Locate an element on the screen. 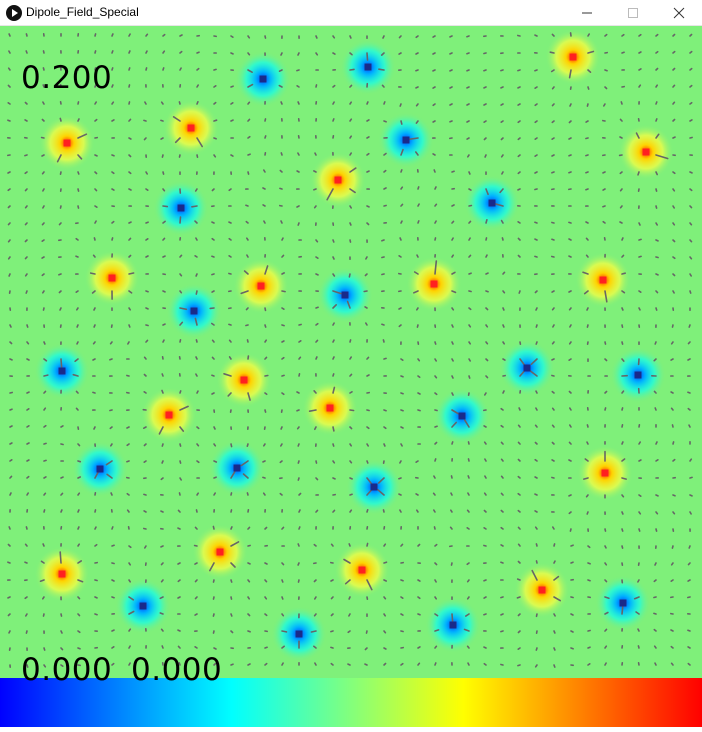 Image resolution: width=702 pixels, height=732 pixels. maximize-button is located at coordinates (633, 13).